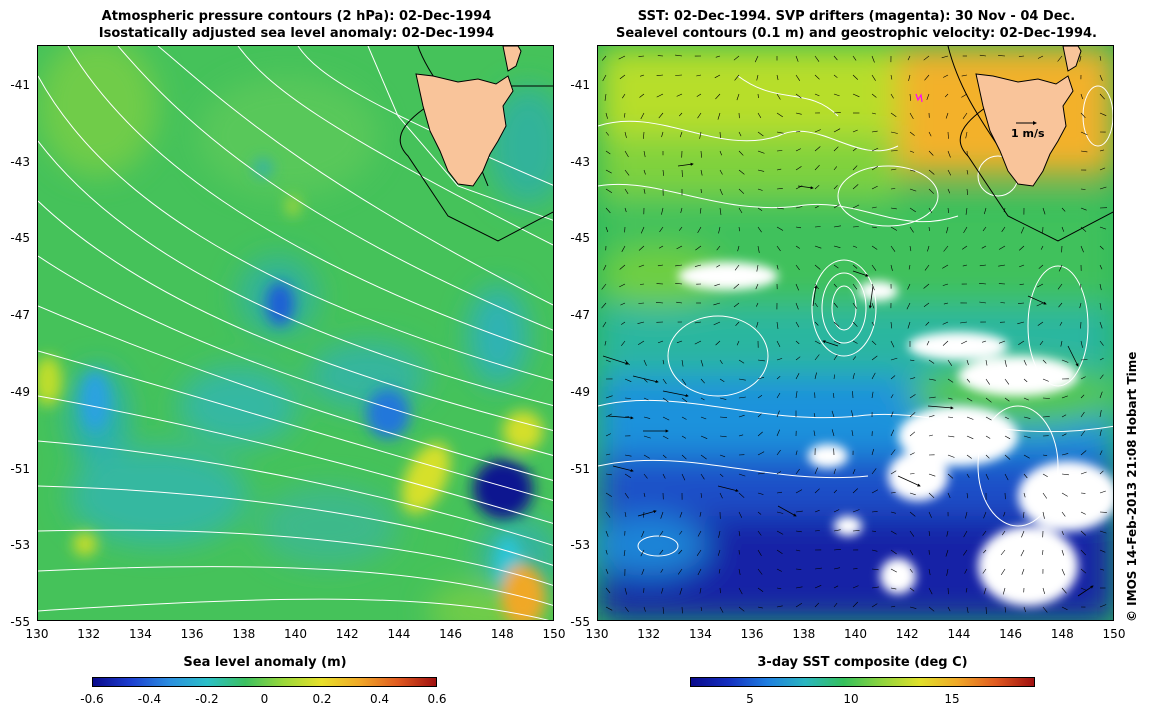 The width and height of the screenshot is (1150, 710). I want to click on sst-colorbar-tick: 10, so click(851, 699).